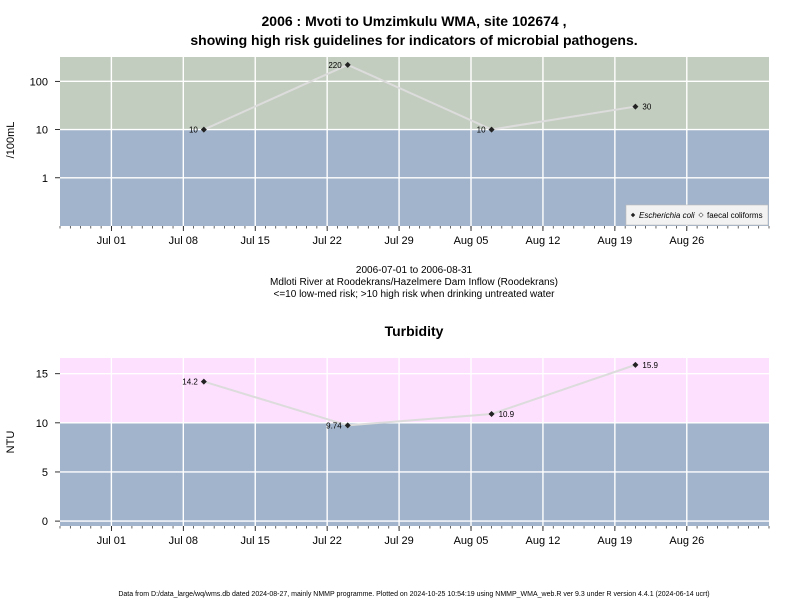 This screenshot has width=800, height=605. I want to click on data-label: 14.2, so click(190, 382).